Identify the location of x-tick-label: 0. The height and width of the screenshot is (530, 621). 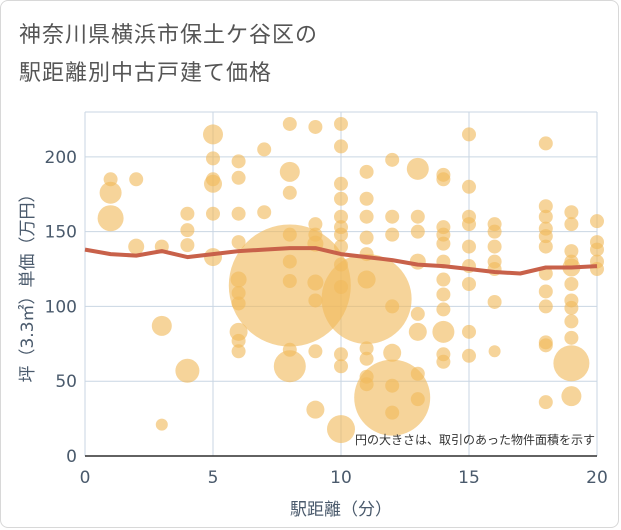
(85, 478).